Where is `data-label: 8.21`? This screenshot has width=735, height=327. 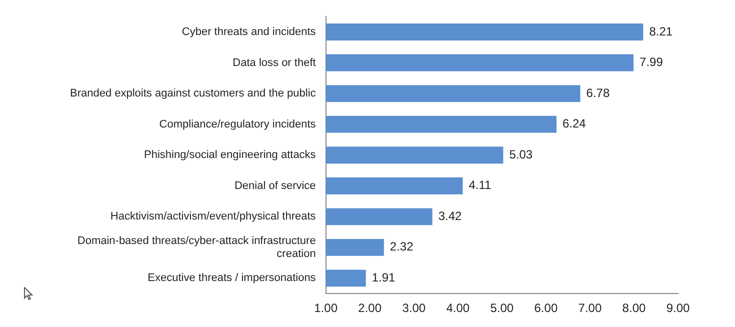
data-label: 8.21 is located at coordinates (661, 31).